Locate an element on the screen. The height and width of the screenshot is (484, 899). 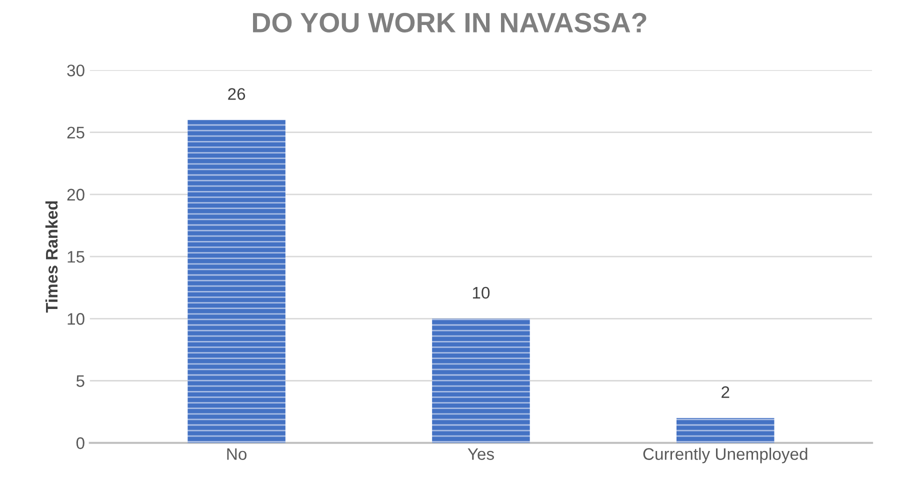
chart-title: DO YOU WORK IN NAVASSA? is located at coordinates (449, 22).